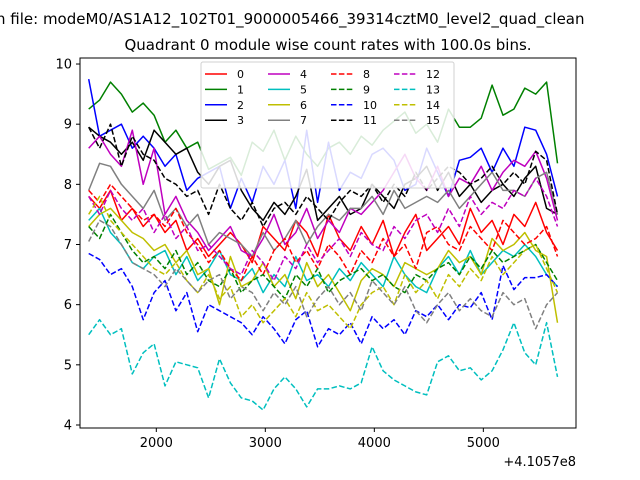 The height and width of the screenshot is (480, 640). What do you see at coordinates (303, 105) in the screenshot?
I see `legend-label-6: 6` at bounding box center [303, 105].